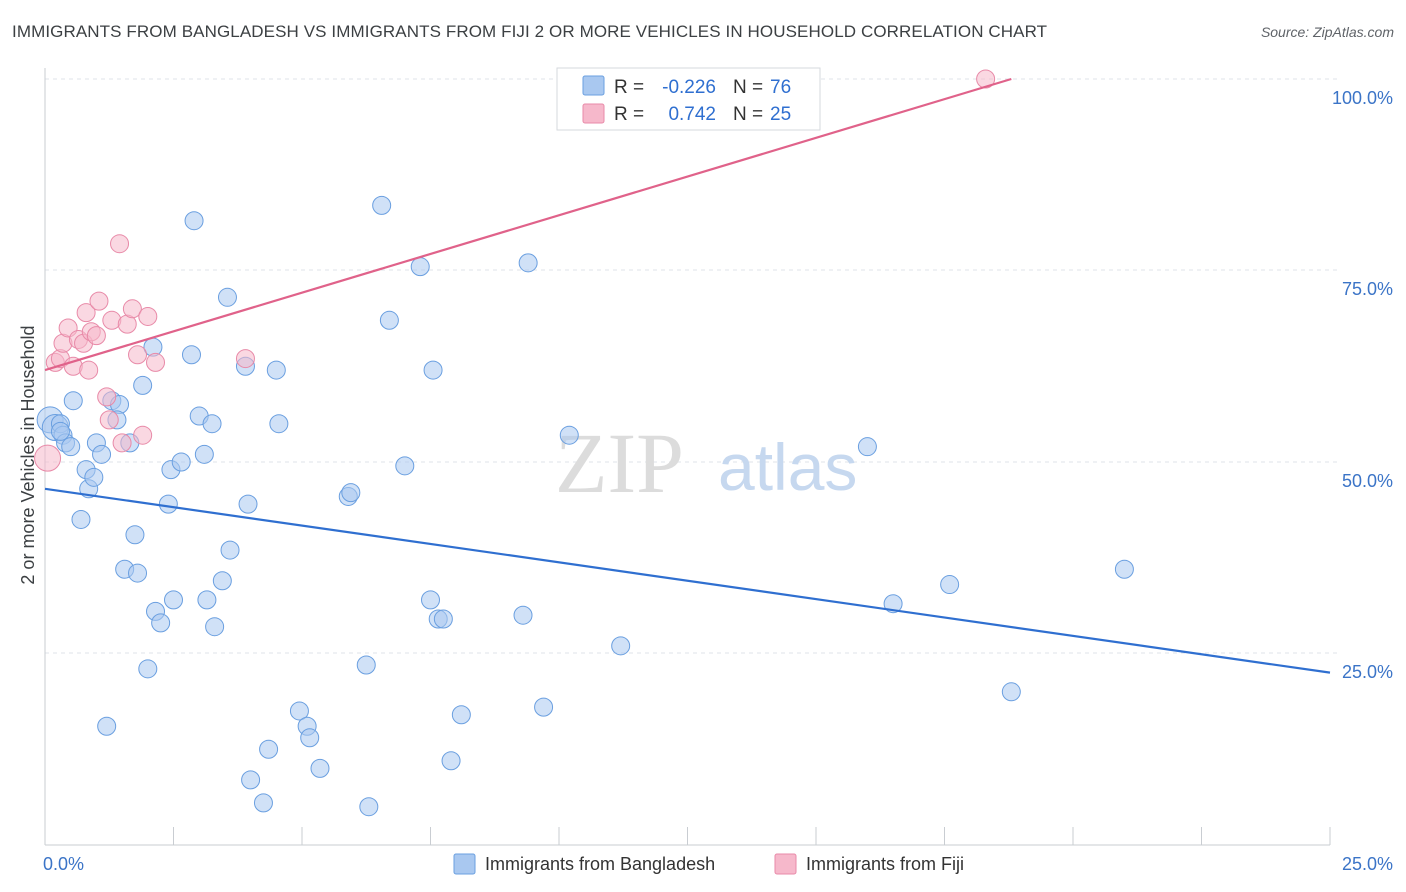 The height and width of the screenshot is (892, 1406). I want to click on x-tick-label-max: 25.0%, so click(1367, 864).